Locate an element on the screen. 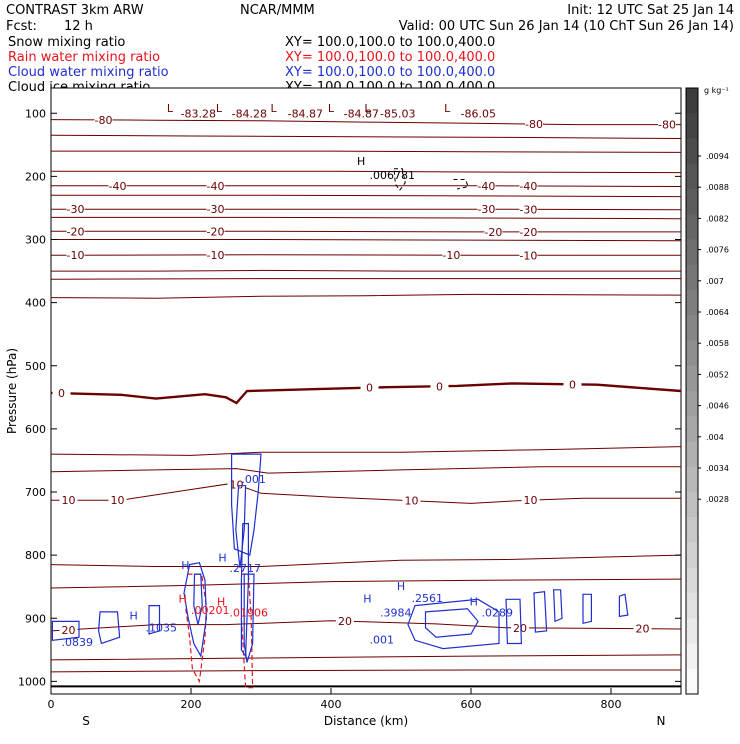 This screenshot has width=740, height=744. y-tick-label: 700 is located at coordinates (35, 492).